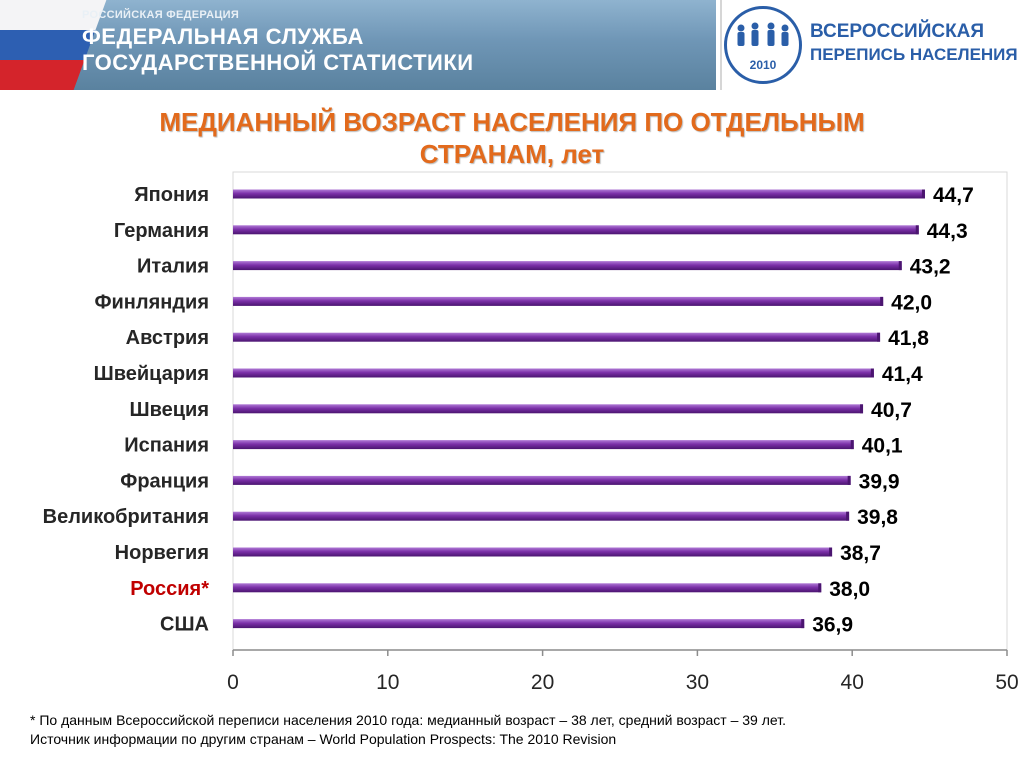 The height and width of the screenshot is (768, 1024). Describe the element at coordinates (891, 410) in the screenshot. I see `value-label: 40,7` at that location.